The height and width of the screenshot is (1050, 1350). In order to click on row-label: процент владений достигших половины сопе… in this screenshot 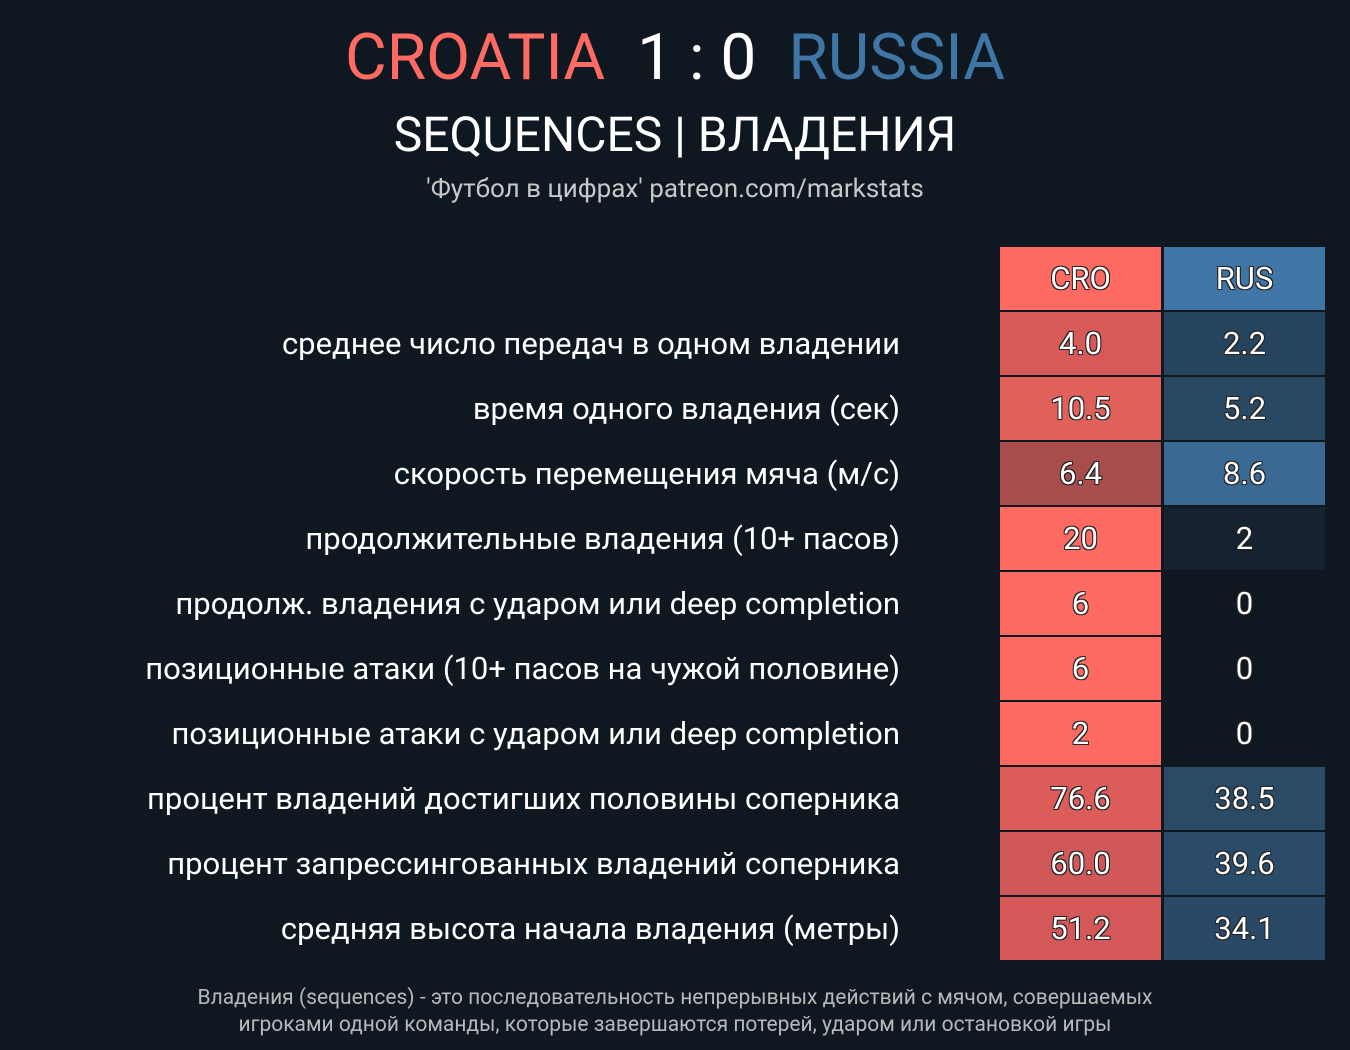, I will do `click(523, 798)`.